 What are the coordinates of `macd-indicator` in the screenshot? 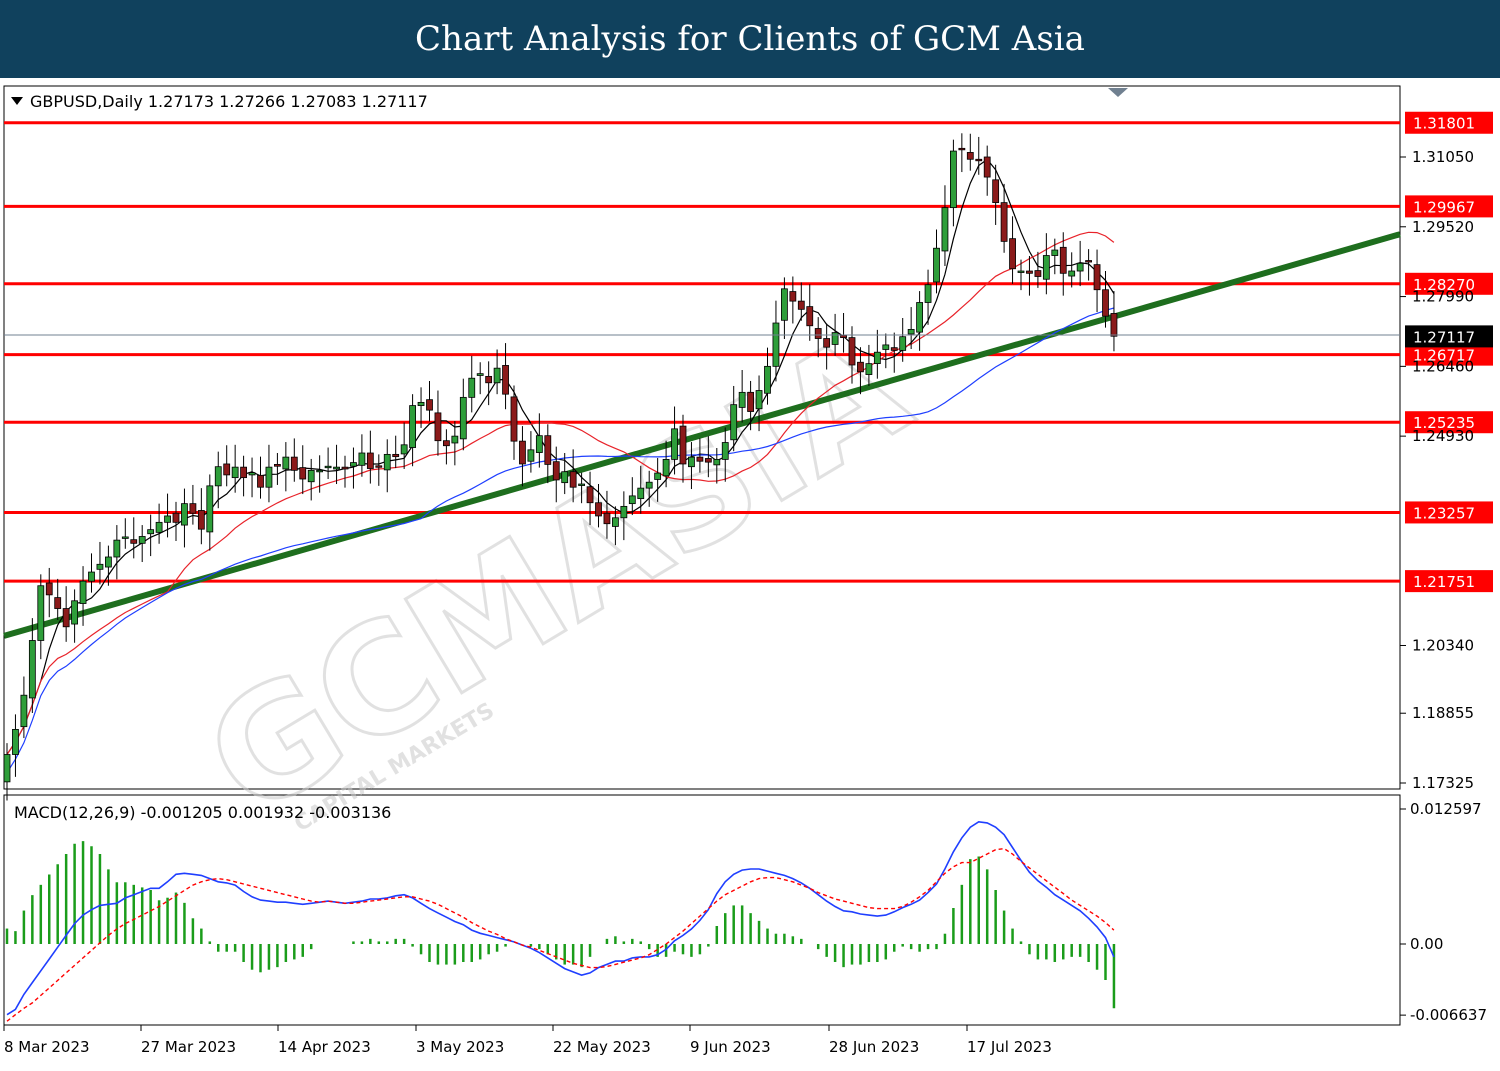 It's located at (560, 921).